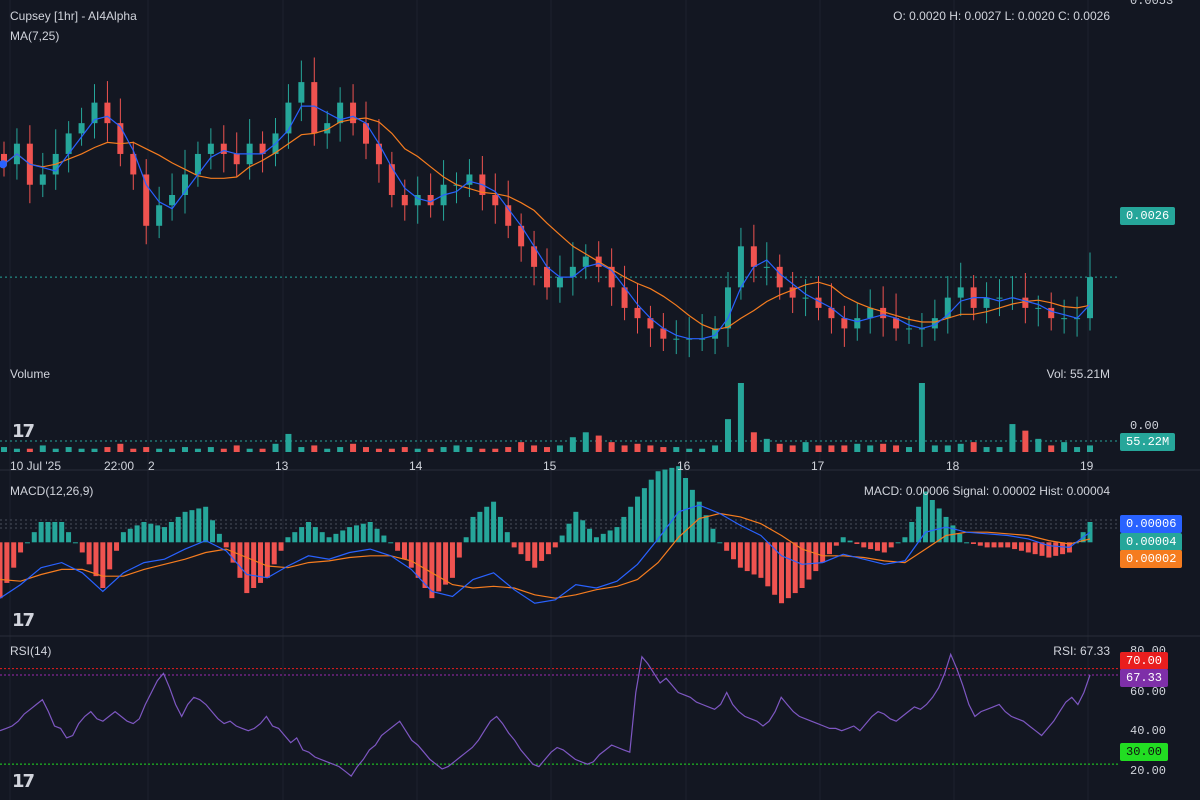 The height and width of the screenshot is (800, 1200). I want to click on ohlc-readout: O: 0.0020 H: 0.0027 L: 0.0020 C: 0.0026, so click(1001, 16).